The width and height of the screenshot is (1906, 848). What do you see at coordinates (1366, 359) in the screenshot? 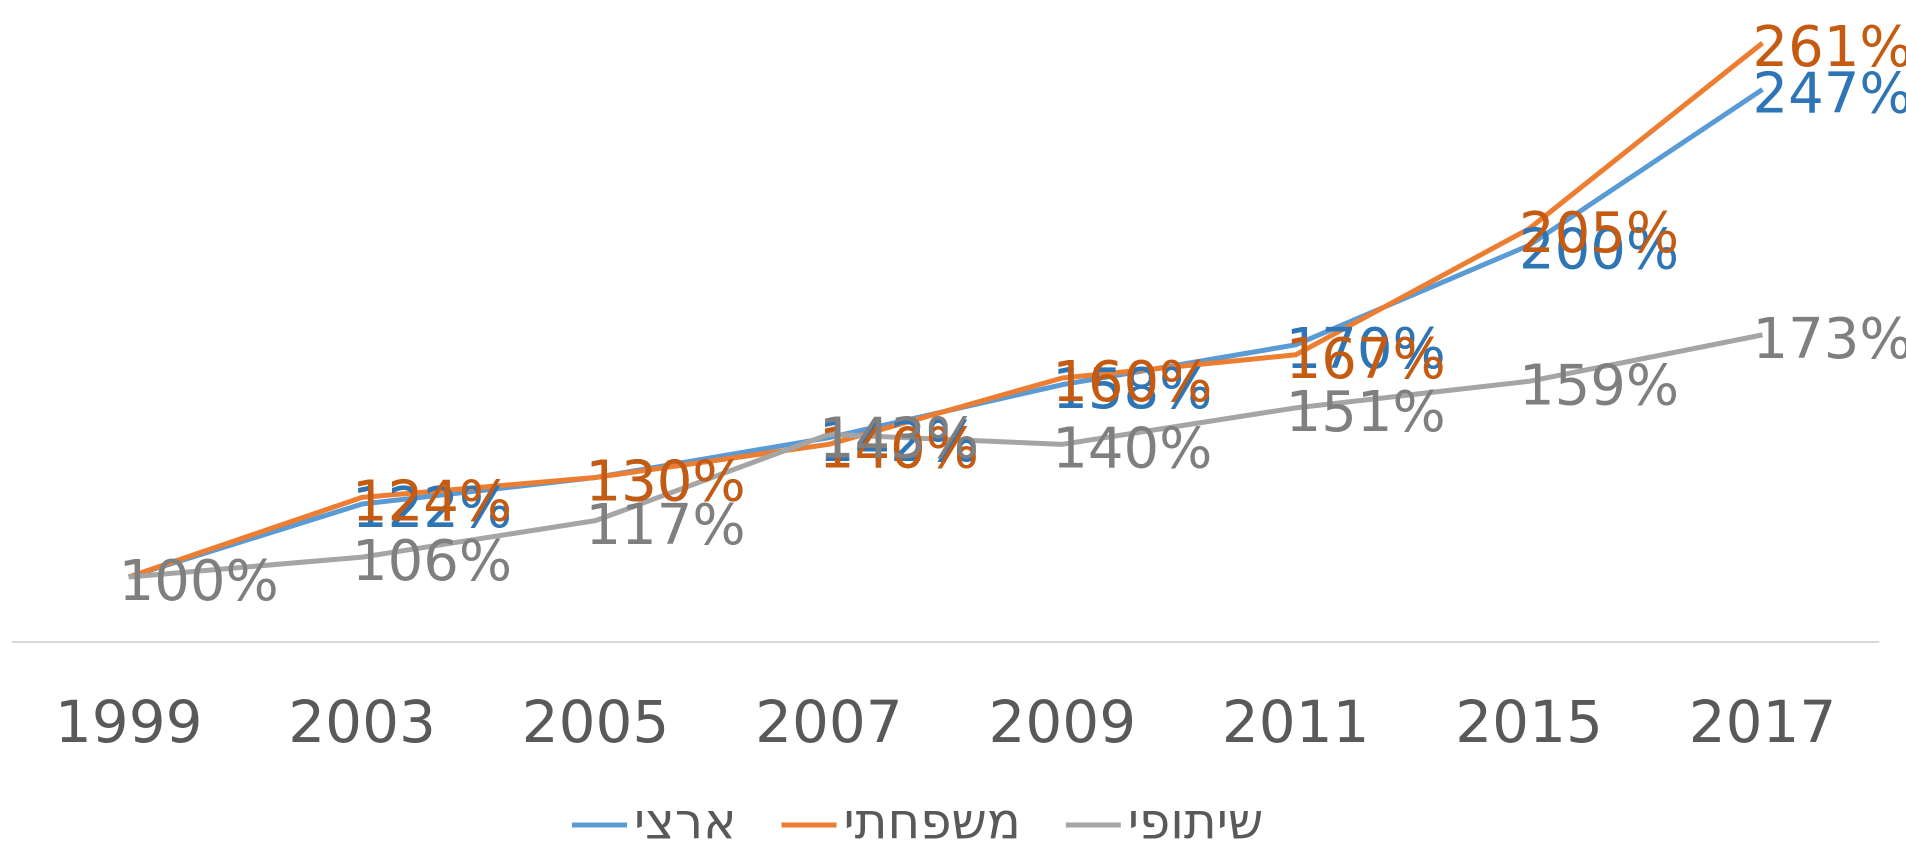
I see `data-label: 167%` at bounding box center [1366, 359].